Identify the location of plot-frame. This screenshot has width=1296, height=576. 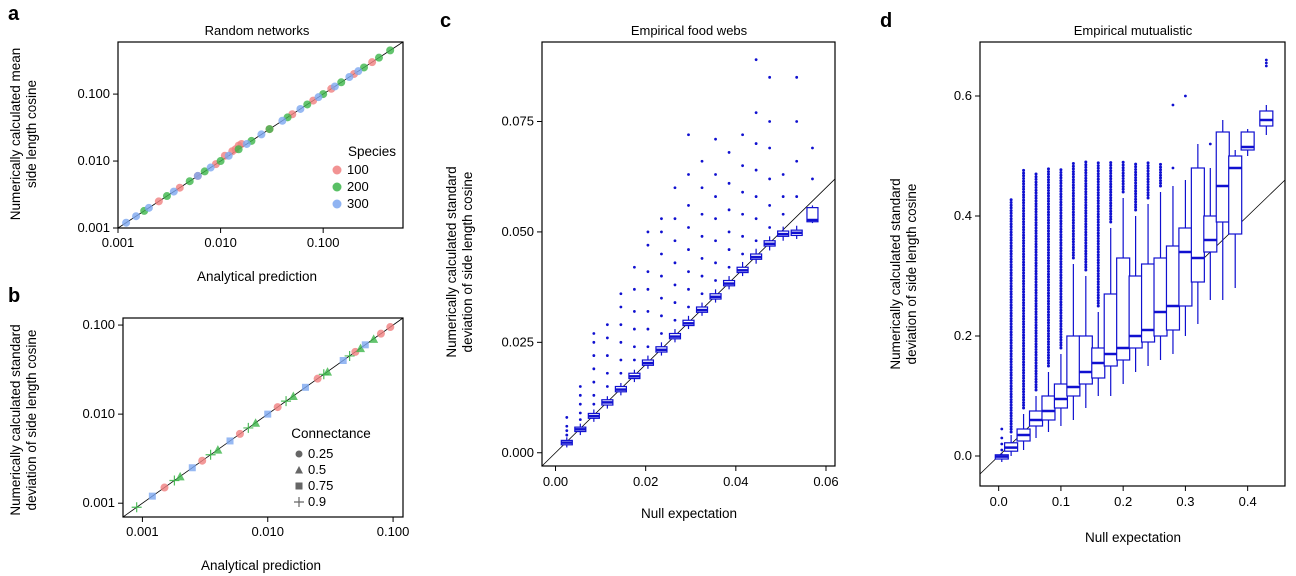
(263, 417).